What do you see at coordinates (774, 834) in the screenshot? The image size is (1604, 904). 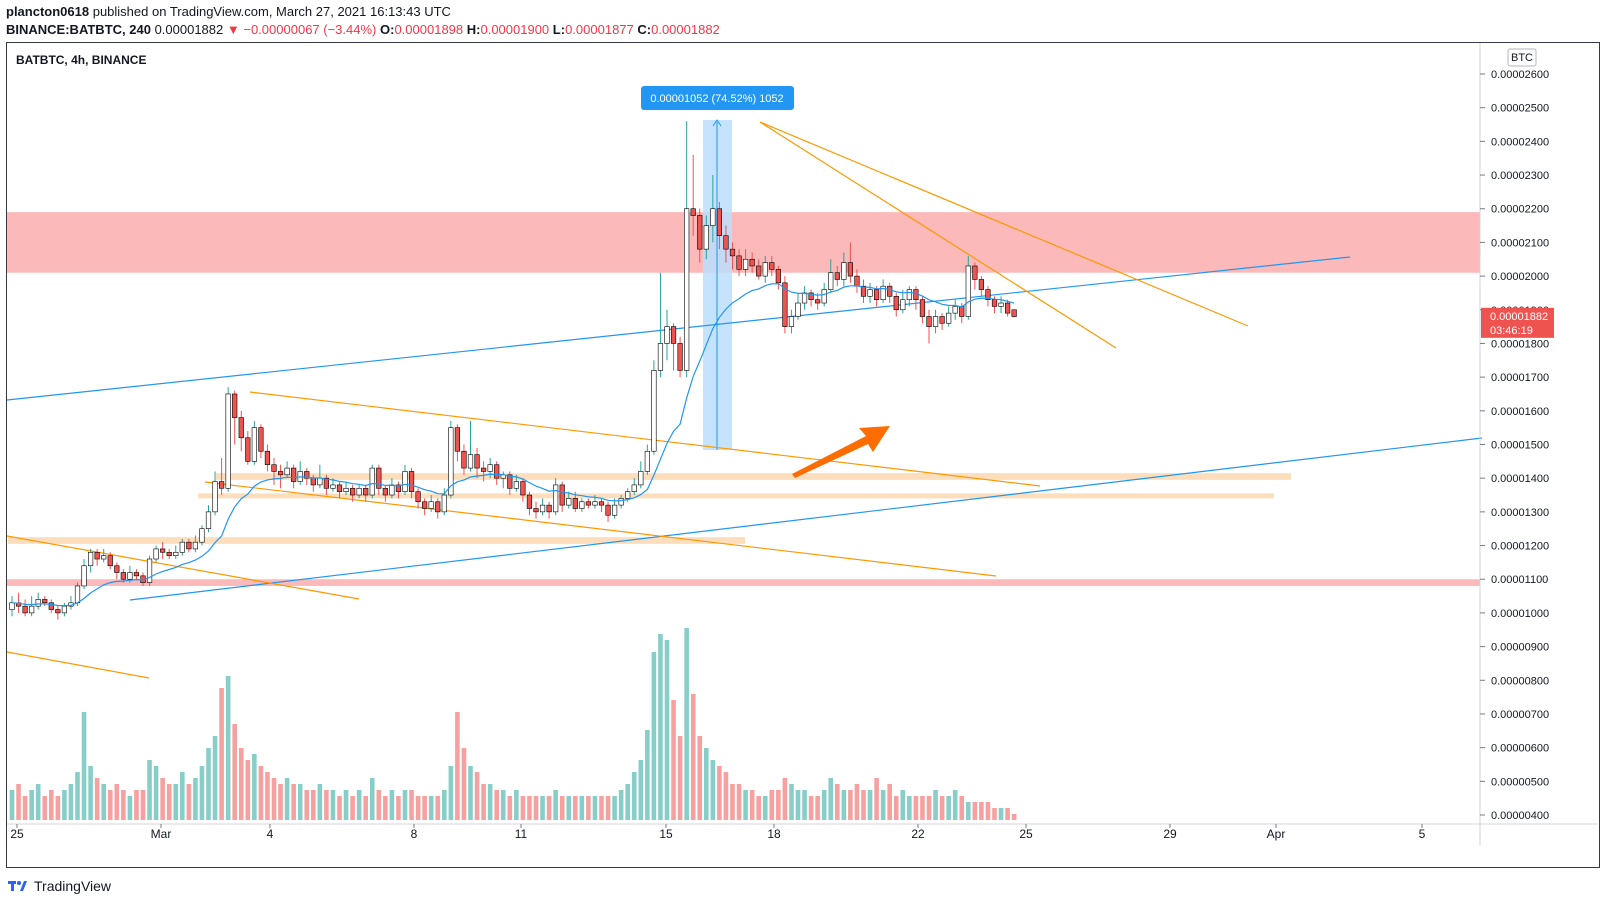 I see `x-tick-label: 18` at bounding box center [774, 834].